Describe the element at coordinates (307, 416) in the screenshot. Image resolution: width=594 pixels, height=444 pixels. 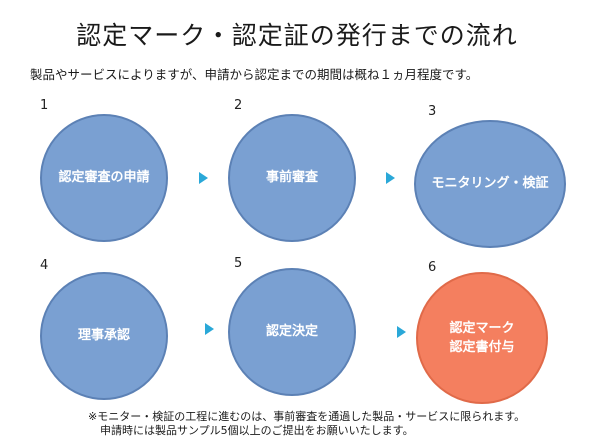
I see `footnote-line-1: ※モニター・検証の工程に進むのは、事前審査を通過した製品・サービスに限られます。` at that location.